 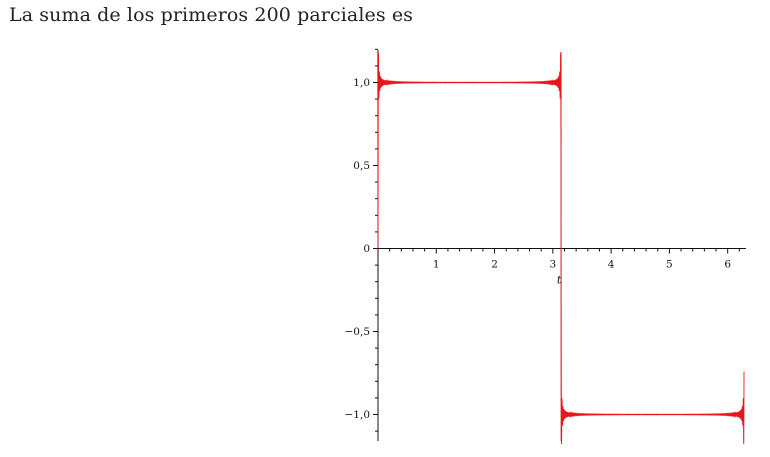 I want to click on x-tick-label: 5, so click(x=669, y=265).